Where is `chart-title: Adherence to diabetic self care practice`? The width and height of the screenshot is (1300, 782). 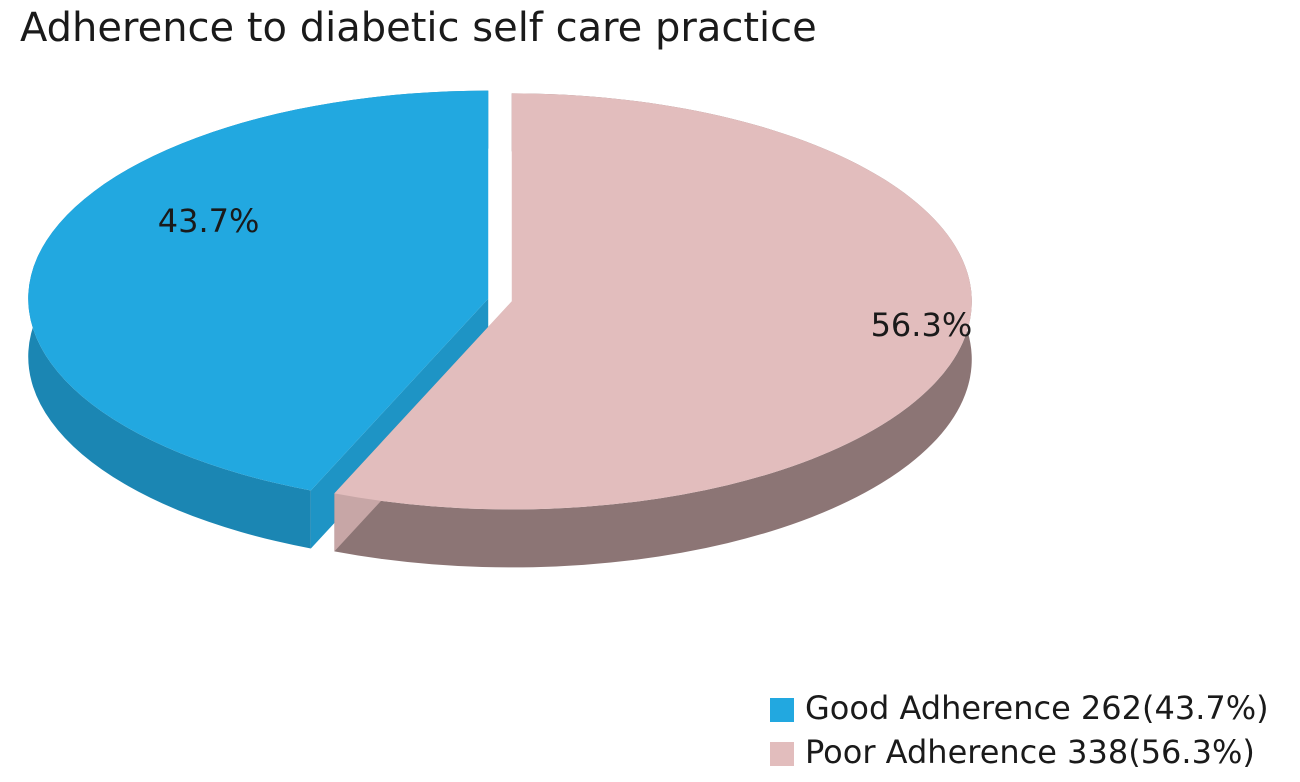 chart-title: Adherence to diabetic self care practice is located at coordinates (418, 28).